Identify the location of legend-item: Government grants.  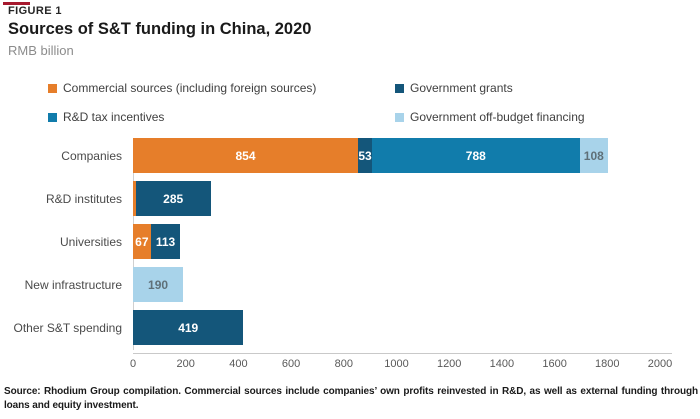
(490, 88).